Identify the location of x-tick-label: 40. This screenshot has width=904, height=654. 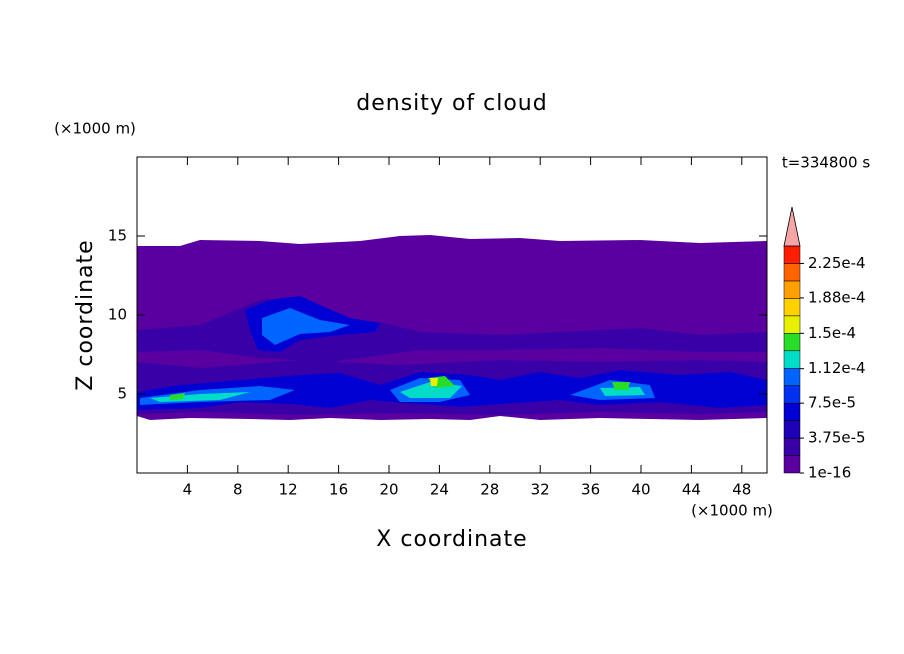
(640, 490).